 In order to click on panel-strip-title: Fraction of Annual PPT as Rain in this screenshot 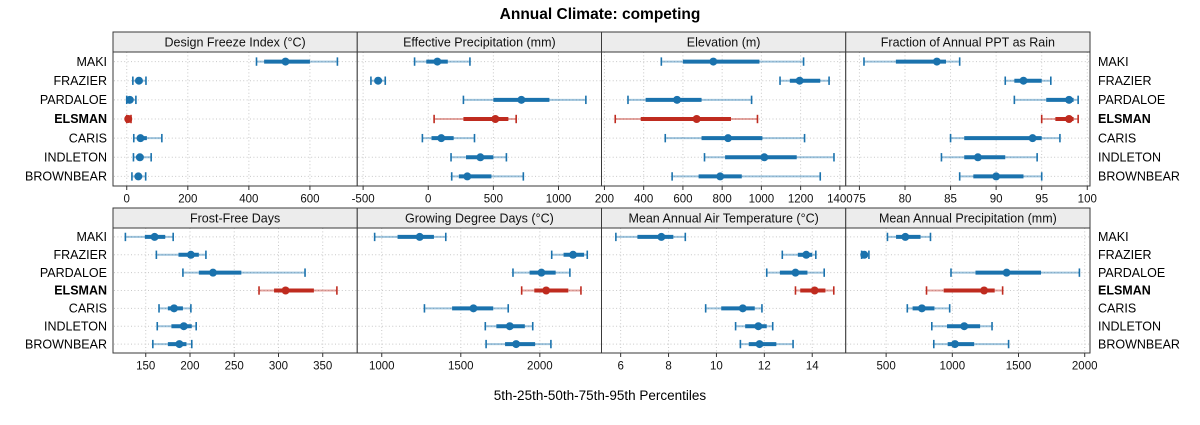, I will do `click(968, 43)`.